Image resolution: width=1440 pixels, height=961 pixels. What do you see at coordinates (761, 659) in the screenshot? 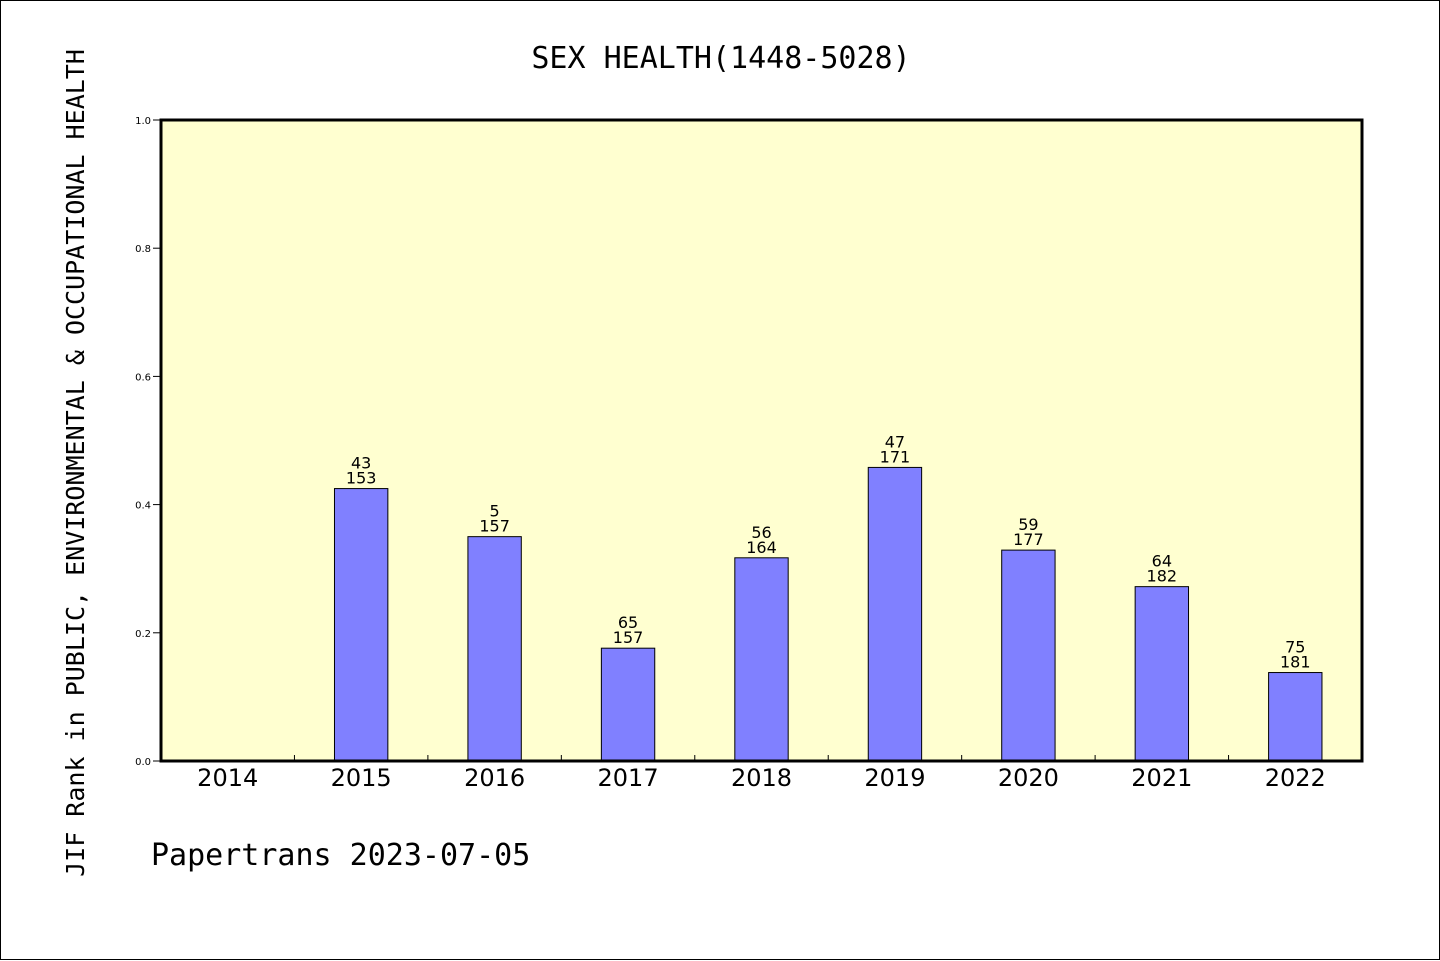
I see `bar-2018` at bounding box center [761, 659].